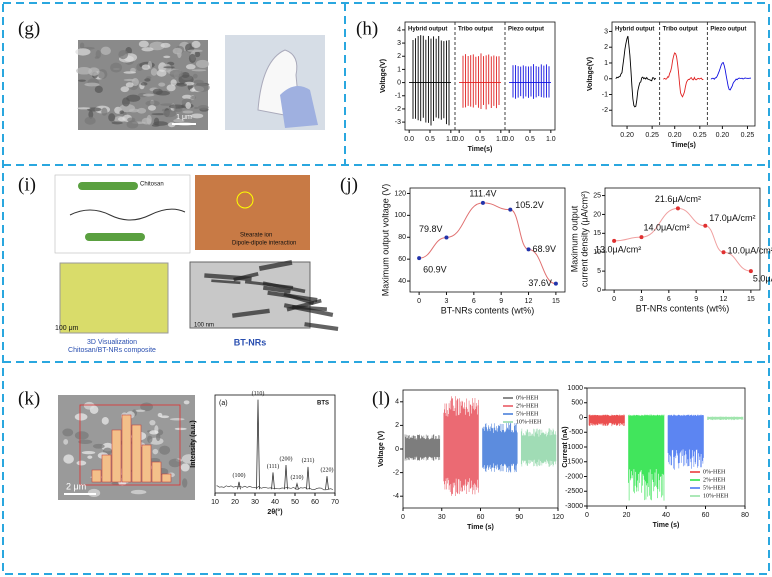 Image resolution: width=772 pixels, height=577 pixels. What do you see at coordinates (402, 259) in the screenshot?
I see `y-tick-label: 60` at bounding box center [402, 259].